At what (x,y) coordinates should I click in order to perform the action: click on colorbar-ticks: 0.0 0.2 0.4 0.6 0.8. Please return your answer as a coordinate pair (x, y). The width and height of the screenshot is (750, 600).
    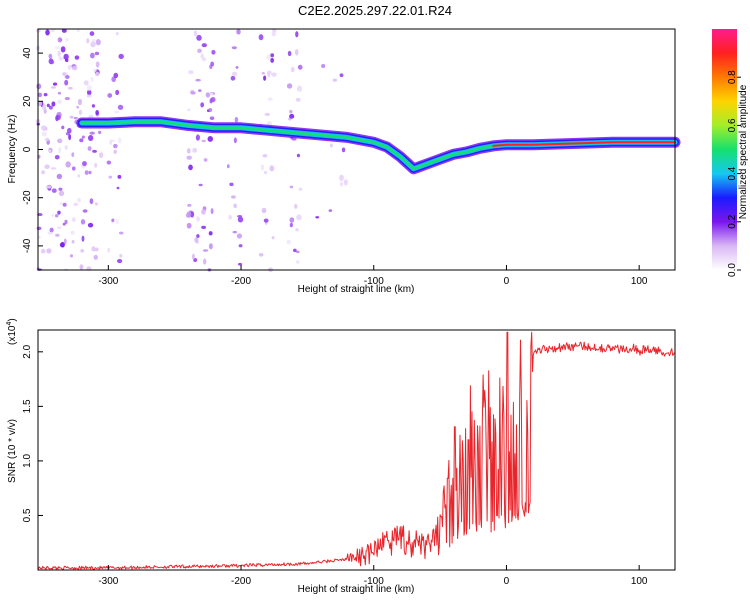
    Looking at the image, I should click on (734, 173).